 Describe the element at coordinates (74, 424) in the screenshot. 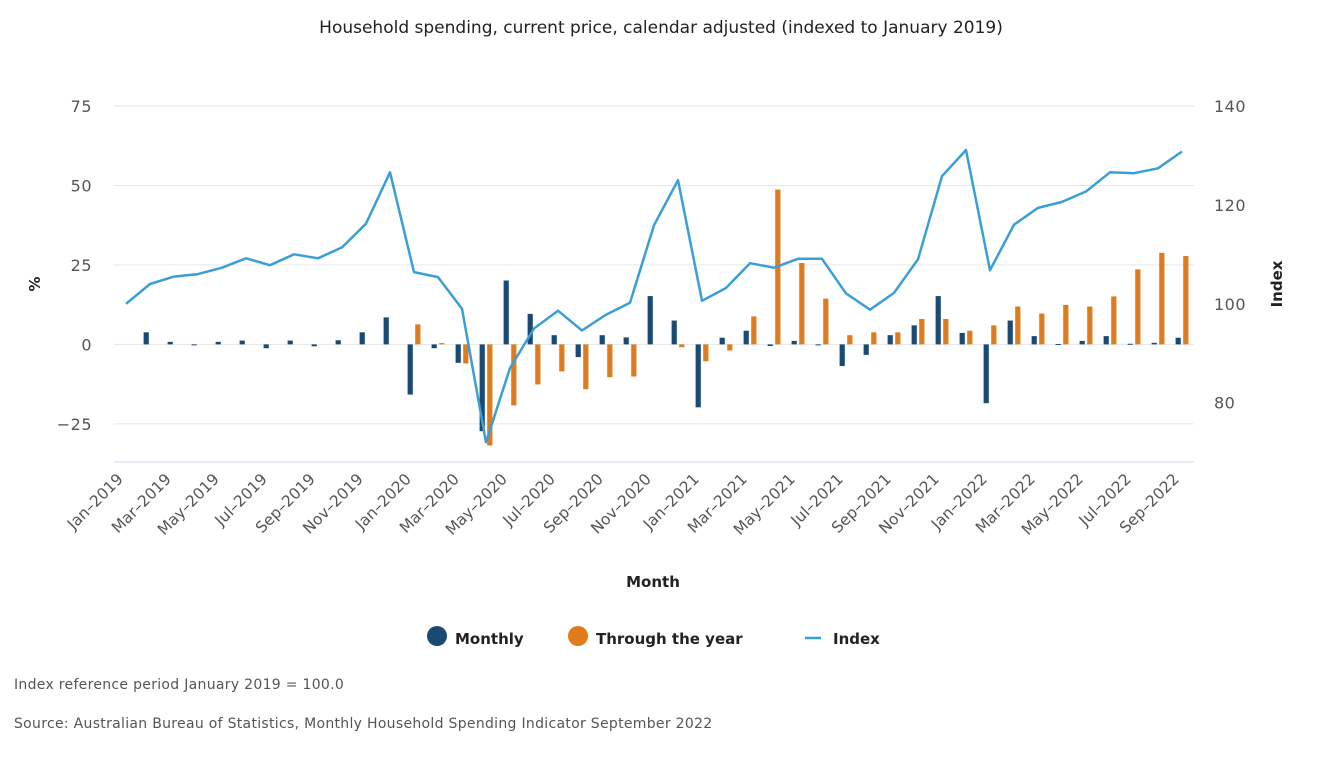

I see `y-tick-label-left: −25` at that location.